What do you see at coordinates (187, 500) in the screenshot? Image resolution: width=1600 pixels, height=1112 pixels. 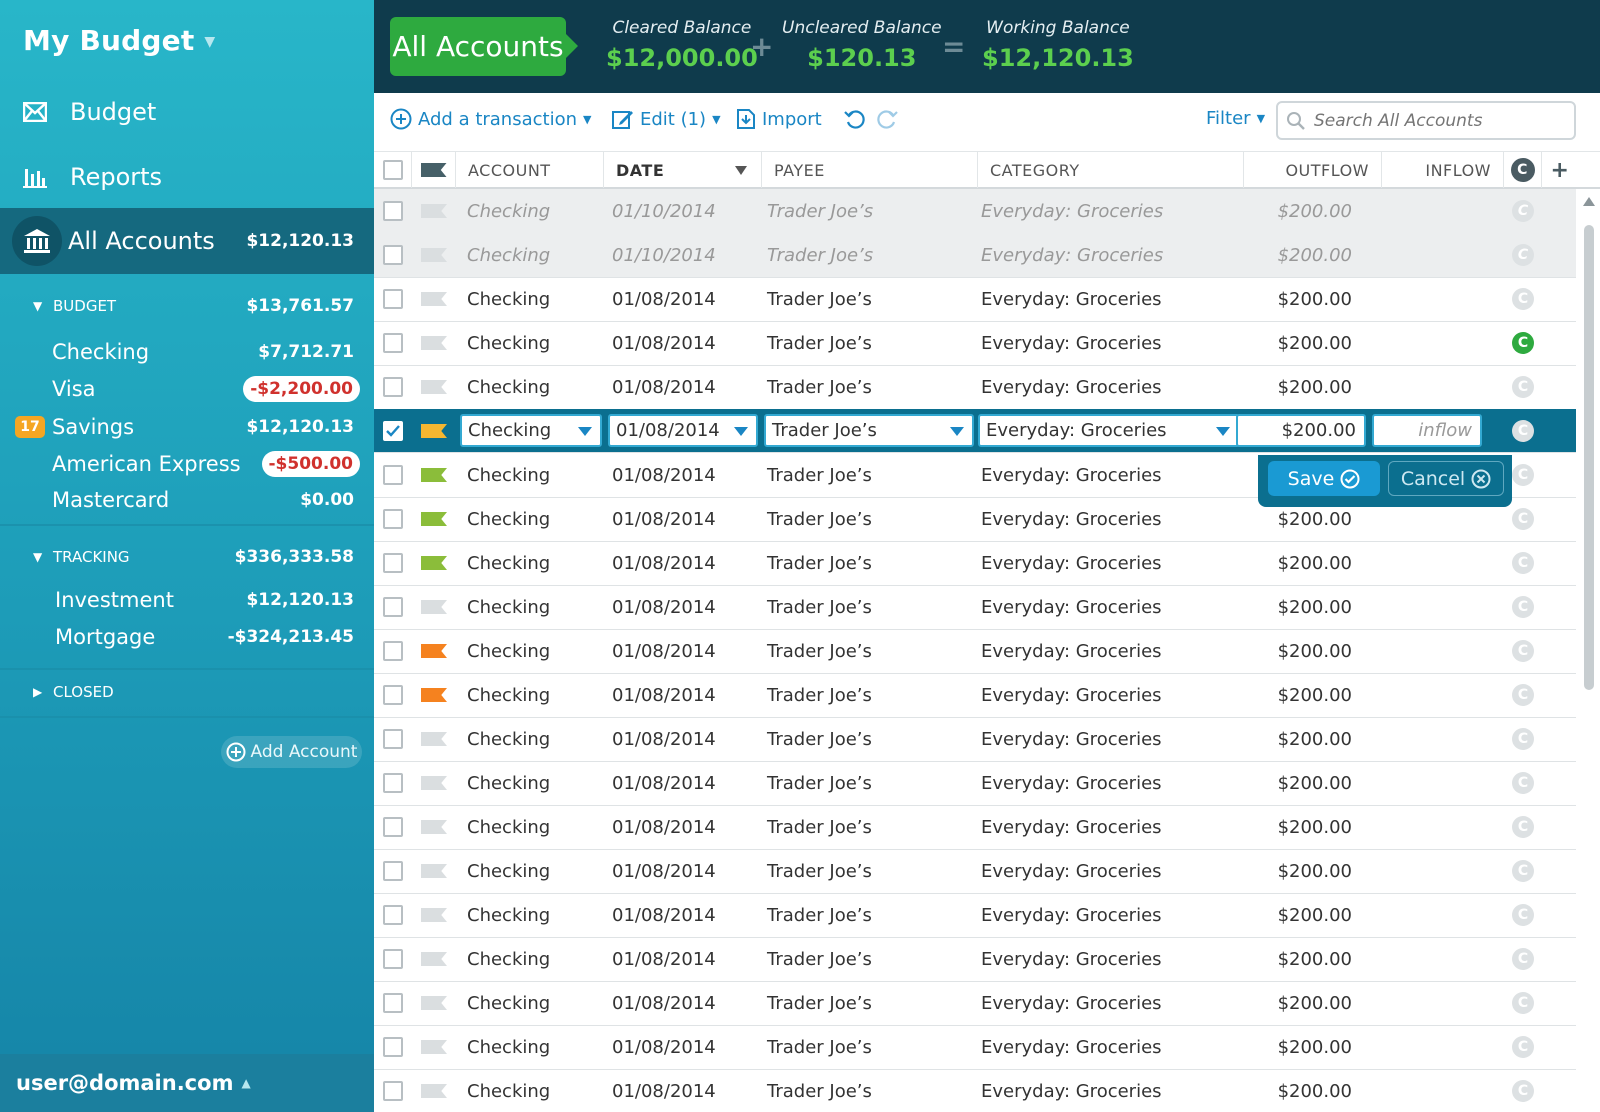 I see `sidebar-account-mastercard: Mastercard $0.00` at bounding box center [187, 500].